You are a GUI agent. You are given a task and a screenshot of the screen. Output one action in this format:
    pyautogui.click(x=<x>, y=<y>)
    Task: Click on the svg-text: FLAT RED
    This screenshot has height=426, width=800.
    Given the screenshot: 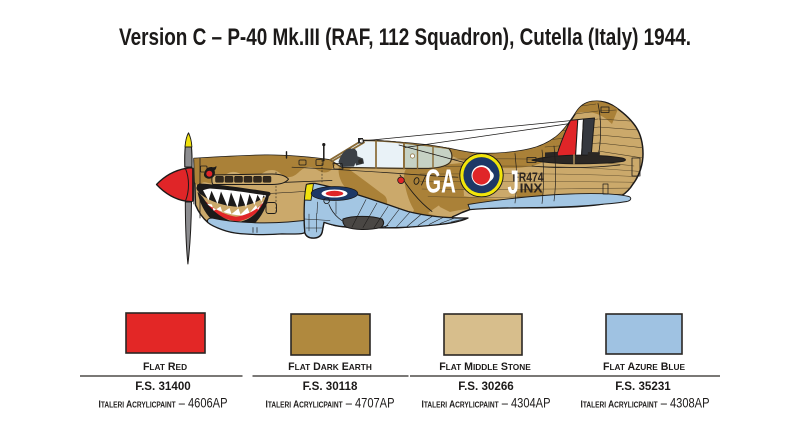 What is the action you would take?
    pyautogui.click(x=165, y=367)
    